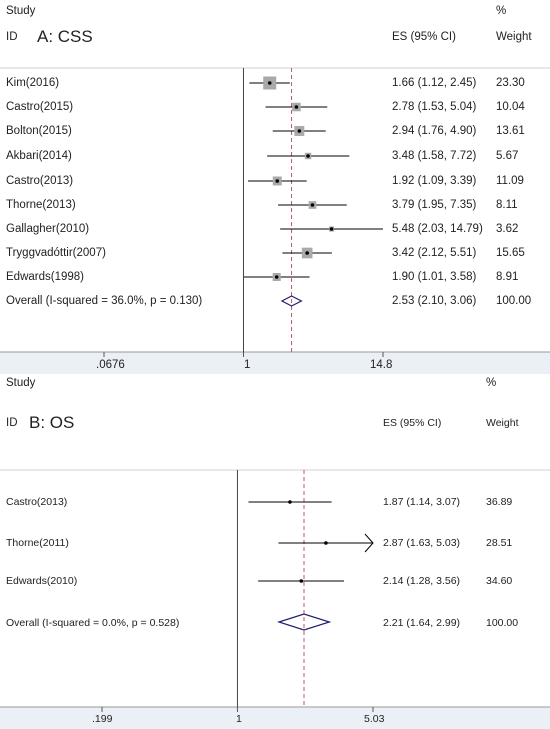  Describe the element at coordinates (48, 229) in the screenshot. I see `study-label: Gallagher(2010)` at that location.